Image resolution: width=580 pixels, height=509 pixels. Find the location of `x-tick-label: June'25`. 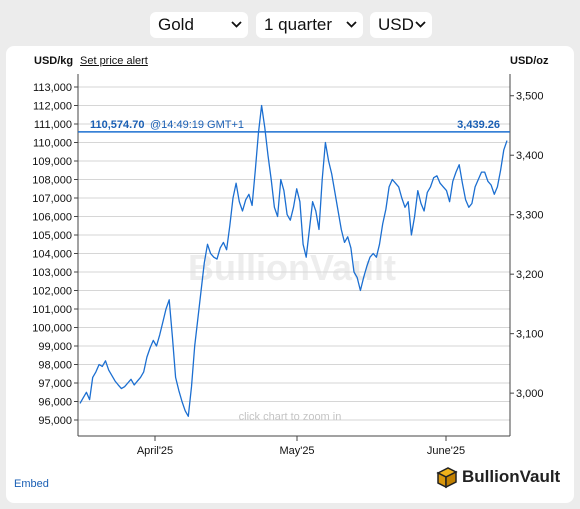

x-tick-label: June'25 is located at coordinates (446, 451).